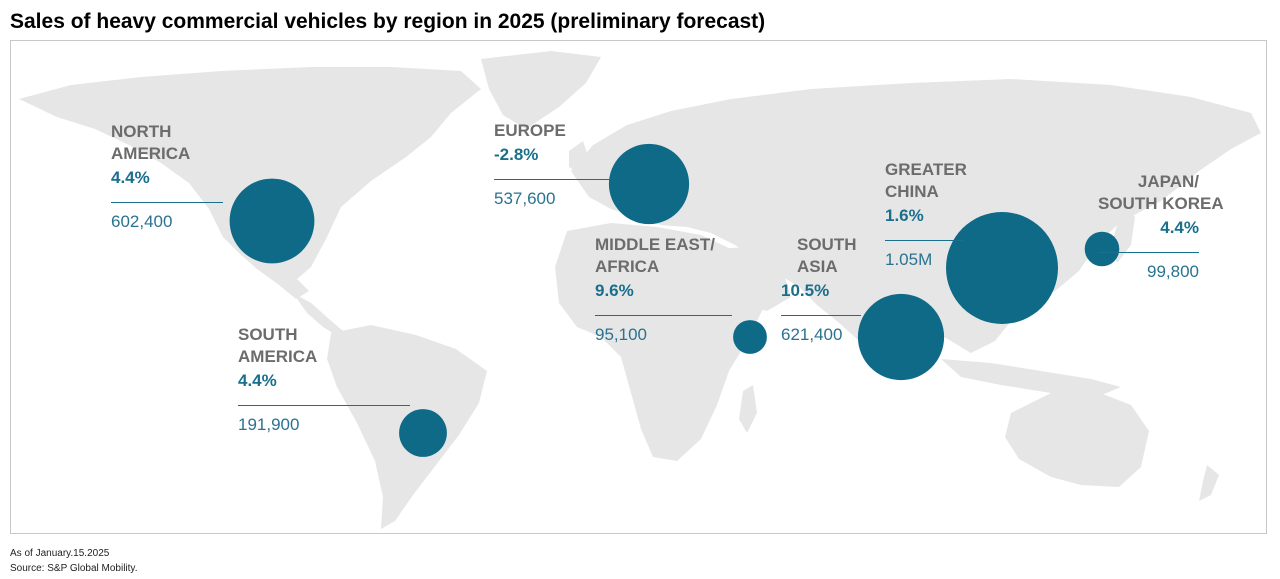 This screenshot has height=579, width=1280. Describe the element at coordinates (655, 244) in the screenshot. I see `region-name: MIDDLE EAST/` at that location.